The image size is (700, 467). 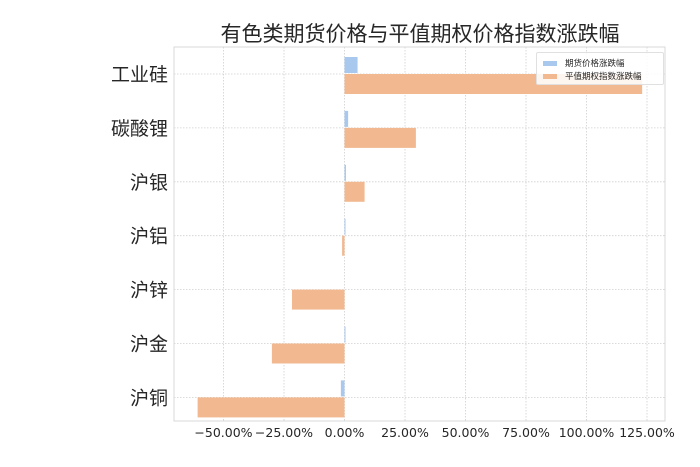 What do you see at coordinates (149, 291) in the screenshot?
I see `y-category-label: 沪锌` at bounding box center [149, 291].